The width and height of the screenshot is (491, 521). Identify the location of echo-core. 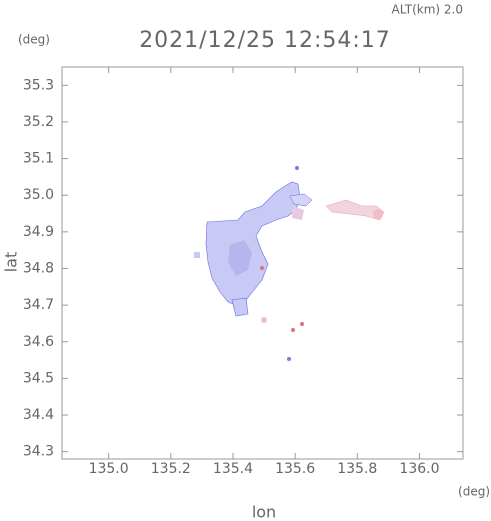
(240, 258).